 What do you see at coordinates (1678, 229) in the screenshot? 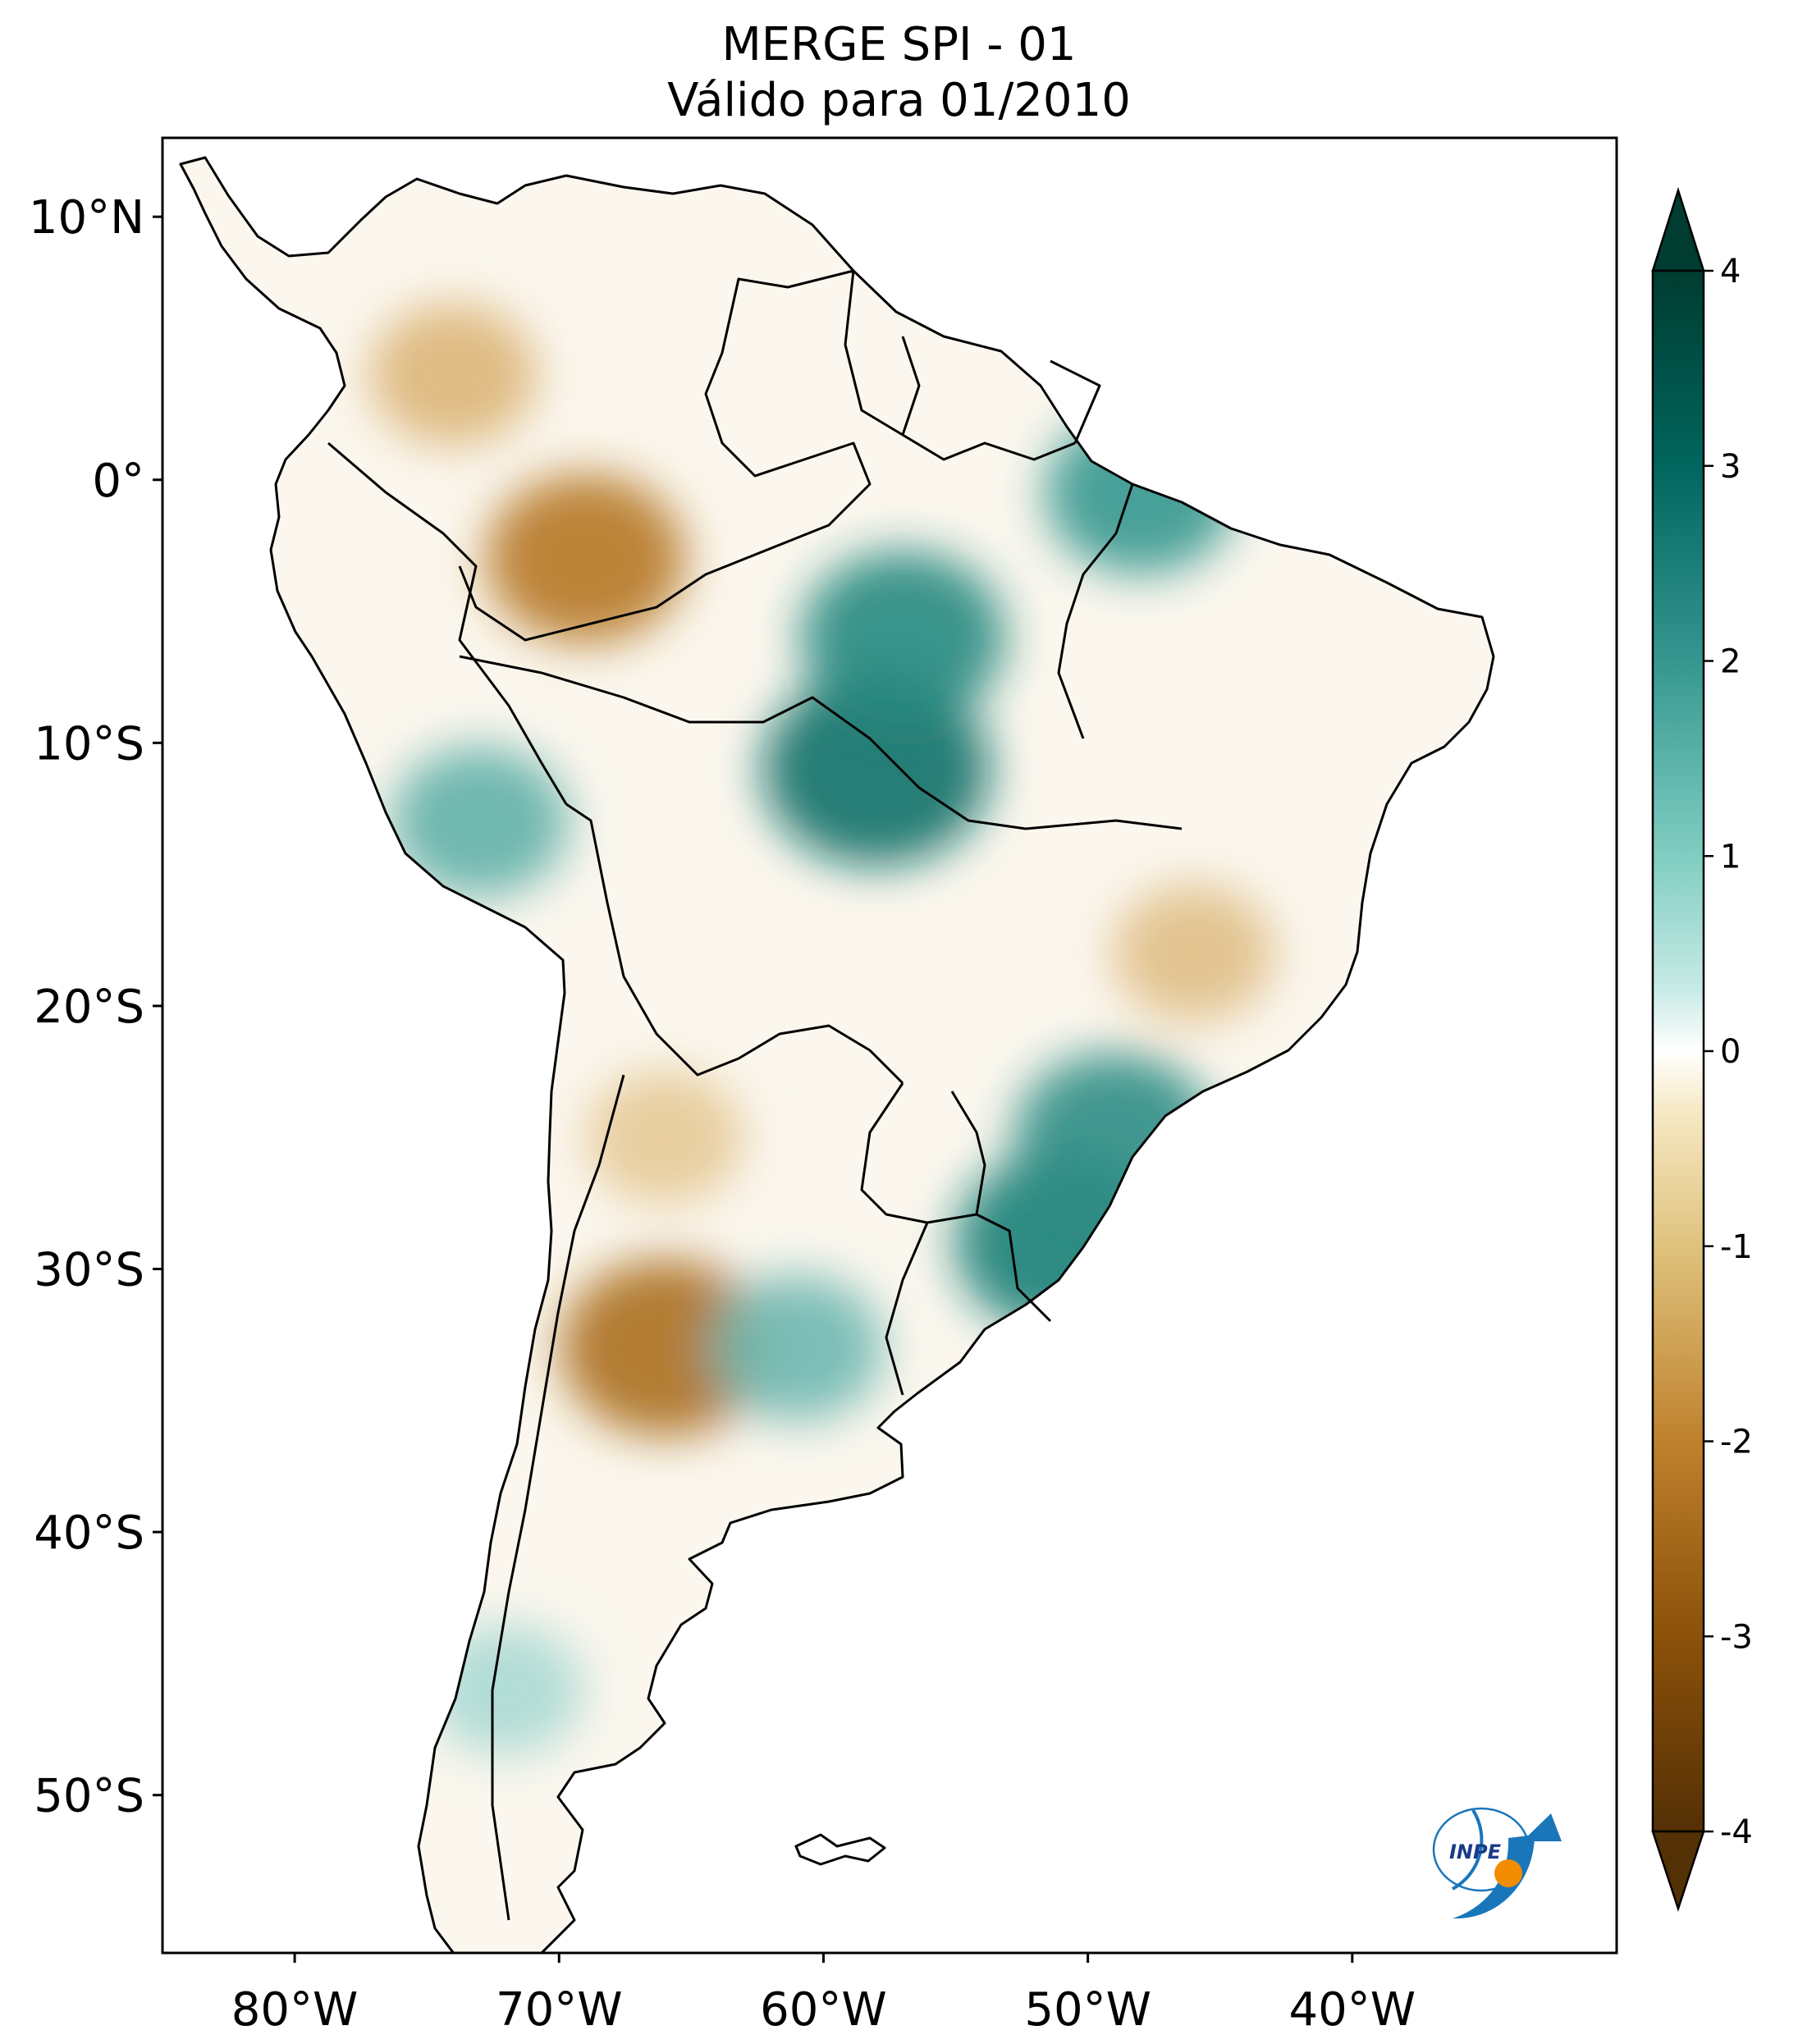
I see `colorbar-extend-max` at bounding box center [1678, 229].